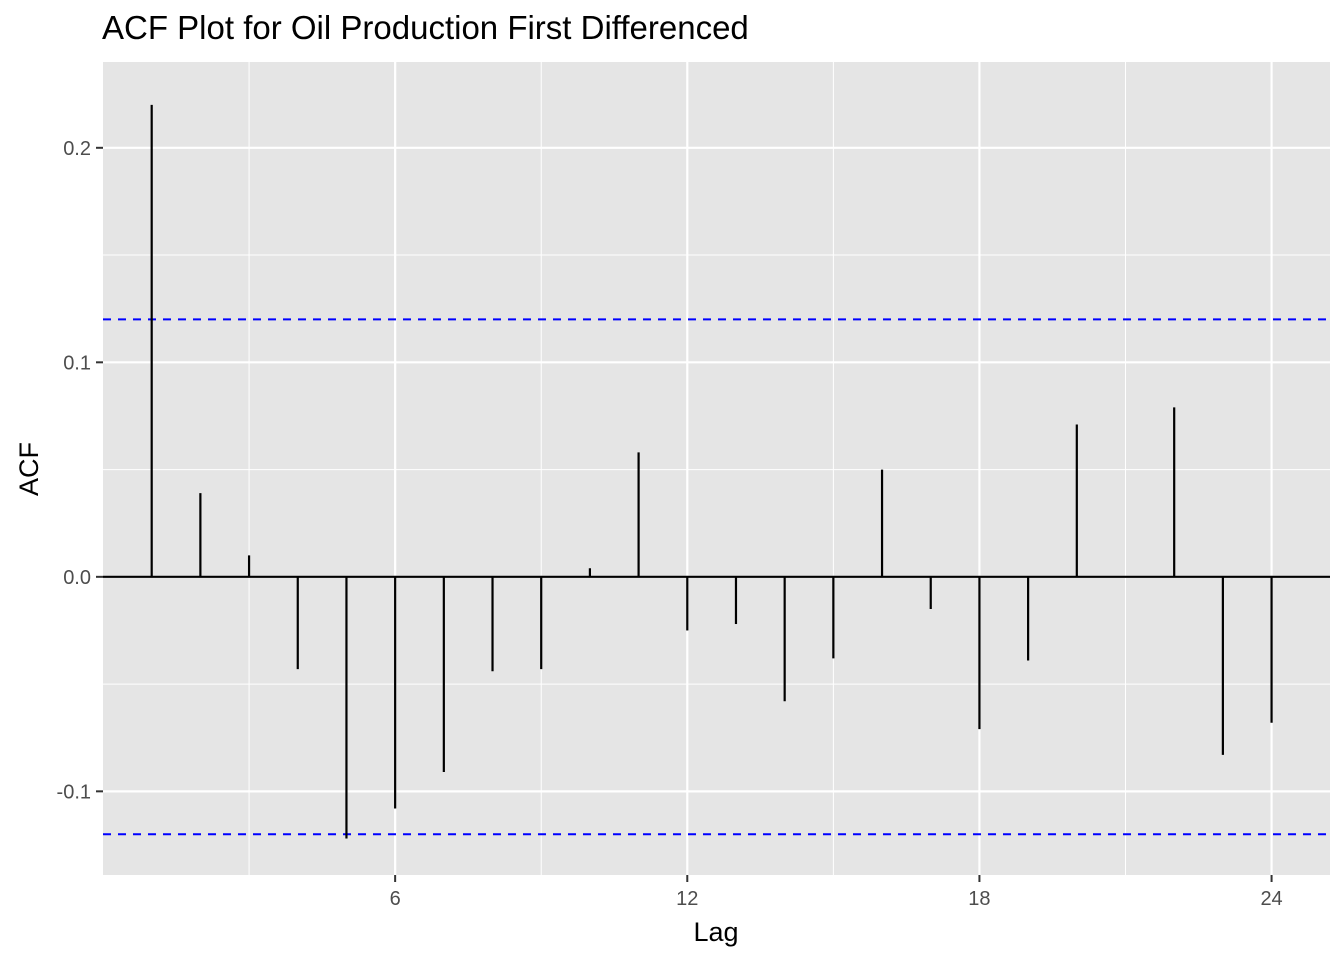  I want to click on x-tick-label-1: 12, so click(687, 899).